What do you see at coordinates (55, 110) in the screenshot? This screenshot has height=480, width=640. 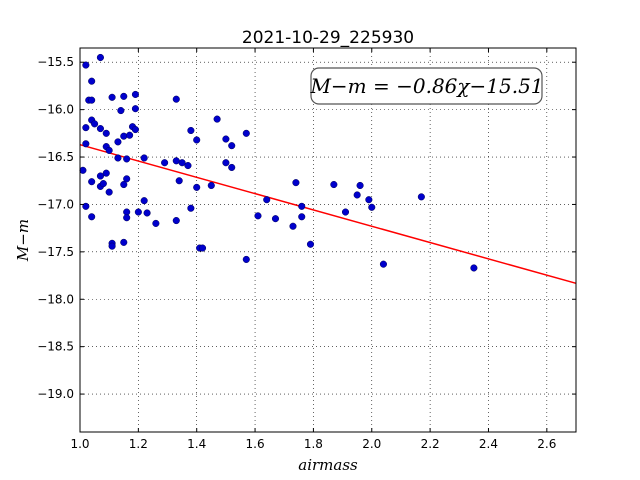 I see `y-tick-label: −16.0` at bounding box center [55, 110].